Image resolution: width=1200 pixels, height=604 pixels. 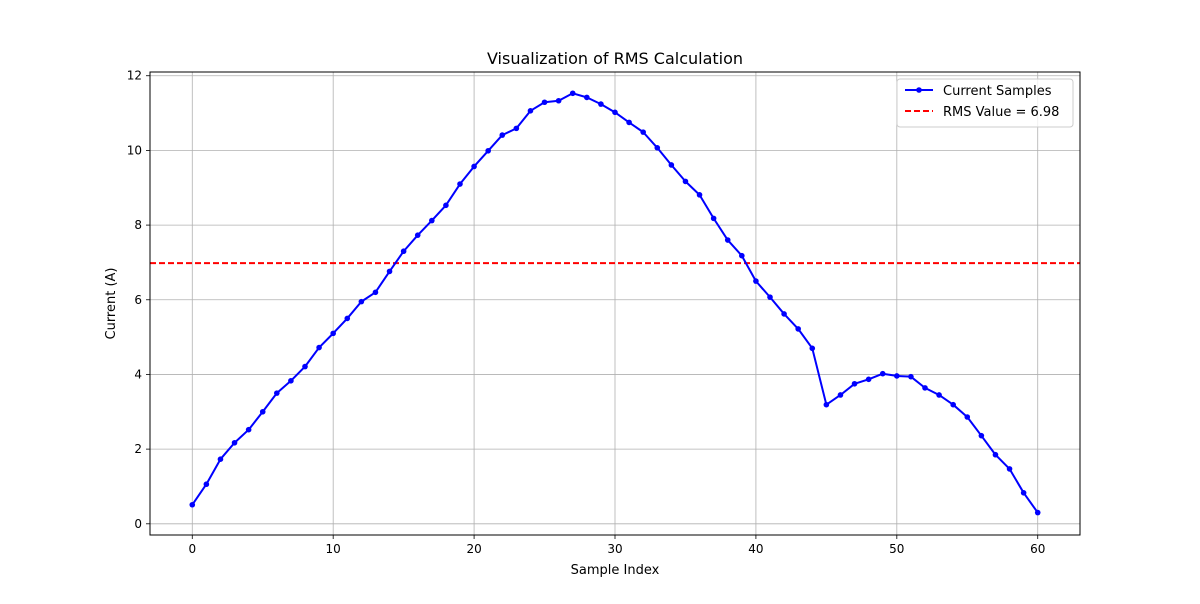 What do you see at coordinates (615, 570) in the screenshot?
I see `x-axis-label: Sample Index` at bounding box center [615, 570].